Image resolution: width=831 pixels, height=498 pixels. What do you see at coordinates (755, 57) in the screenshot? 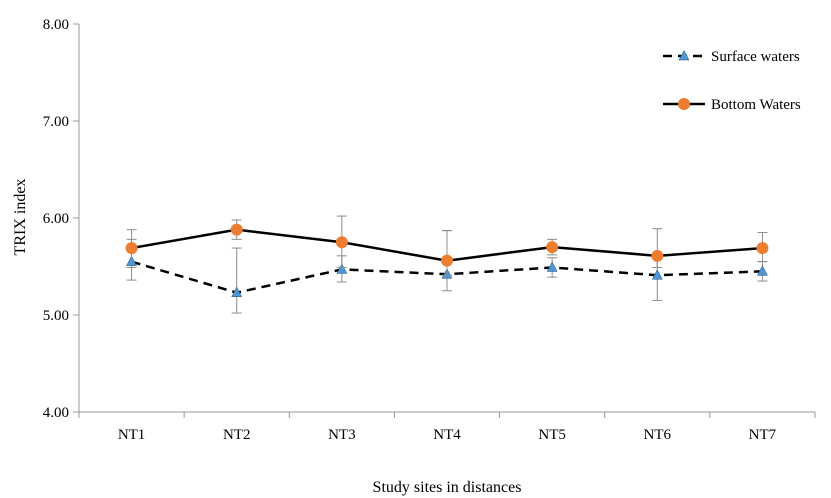
I see `legend-label: Surface waters` at bounding box center [755, 57].